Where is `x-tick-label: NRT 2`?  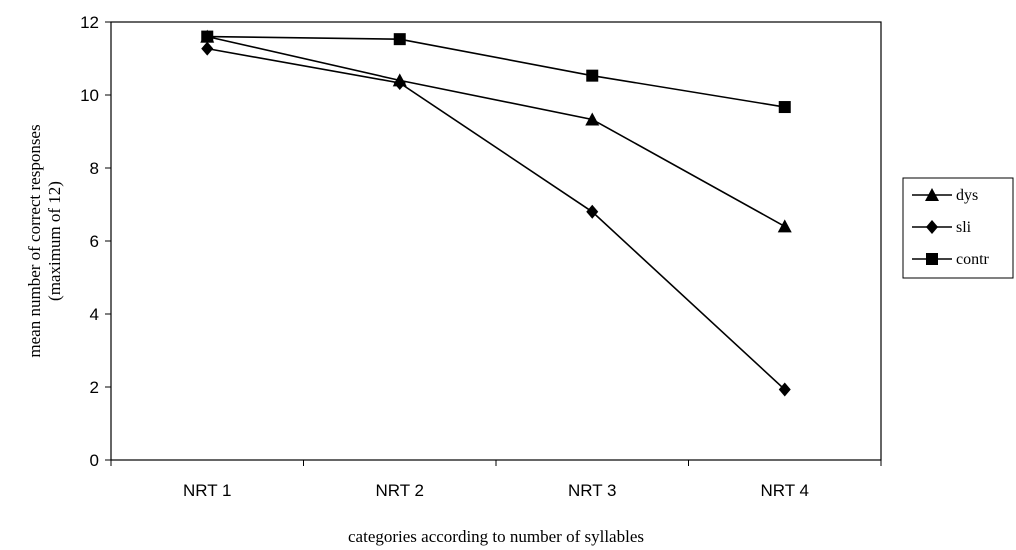
x-tick-label: NRT 2 is located at coordinates (399, 490).